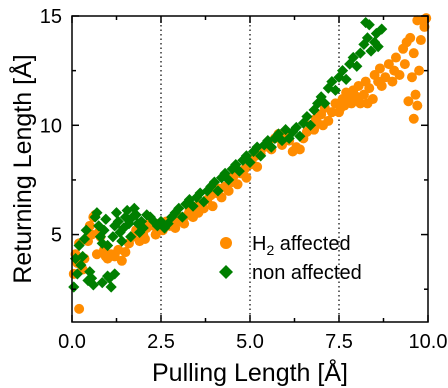 This screenshot has height=388, width=448. Describe the element at coordinates (307, 273) in the screenshot. I see `legend-label: non affected` at that location.